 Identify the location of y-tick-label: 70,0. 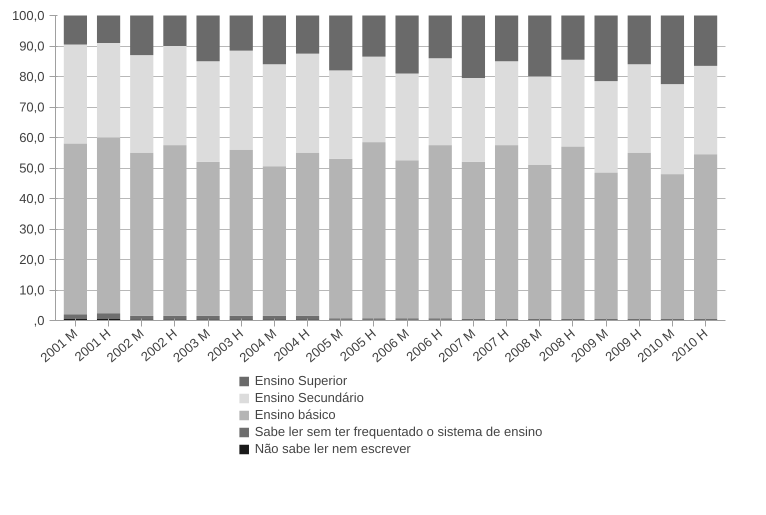
(32, 107).